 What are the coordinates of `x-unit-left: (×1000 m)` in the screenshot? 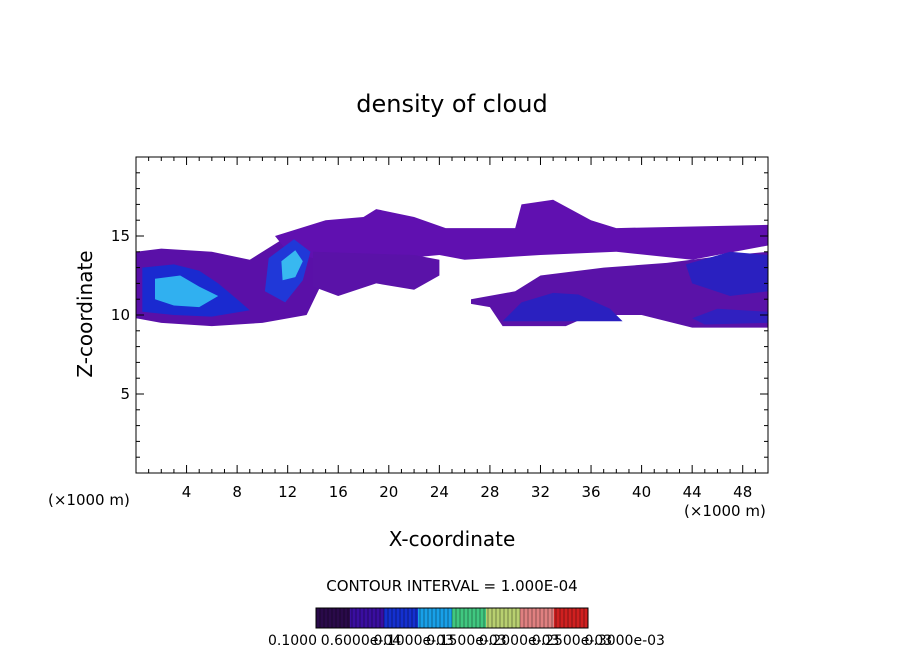 It's located at (89, 500).